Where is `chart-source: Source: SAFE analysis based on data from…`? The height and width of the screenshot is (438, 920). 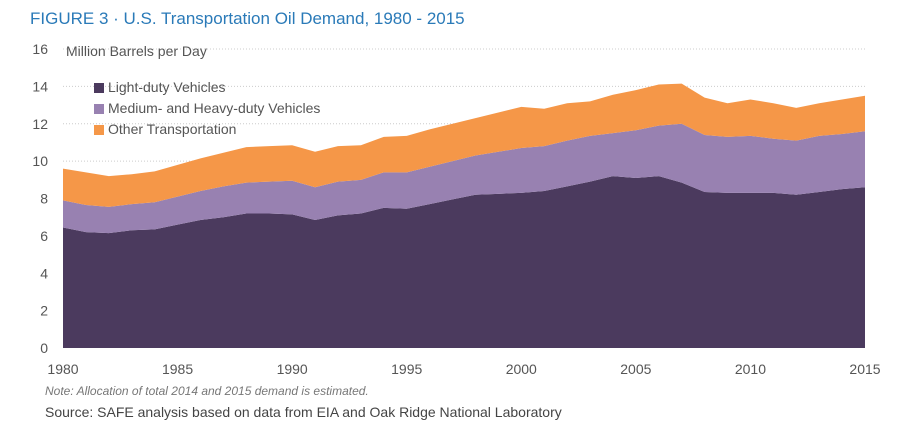 chart-source: Source: SAFE analysis based on data from… is located at coordinates (303, 412).